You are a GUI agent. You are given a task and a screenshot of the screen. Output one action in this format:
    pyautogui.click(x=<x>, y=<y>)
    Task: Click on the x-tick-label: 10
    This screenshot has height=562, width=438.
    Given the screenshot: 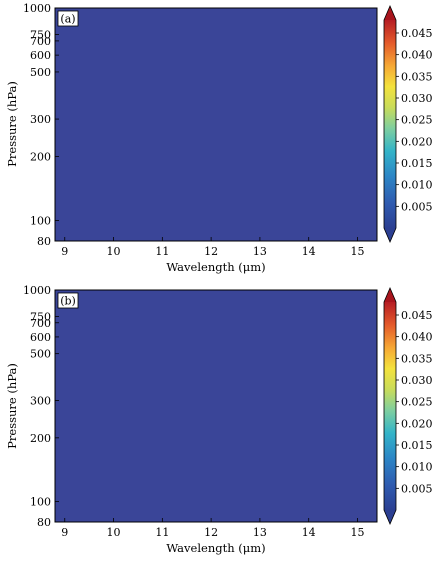 What is the action you would take?
    pyautogui.click(x=114, y=251)
    